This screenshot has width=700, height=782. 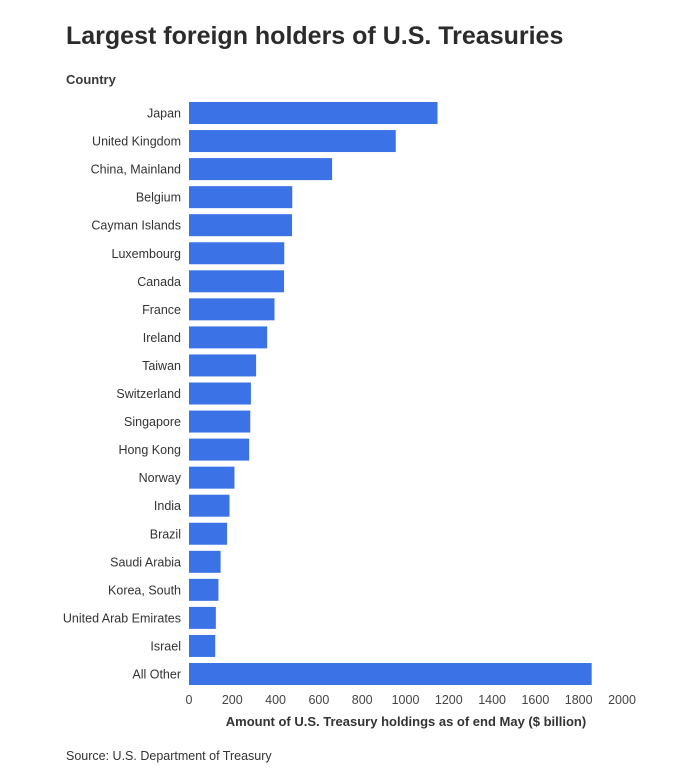 What do you see at coordinates (579, 700) in the screenshot?
I see `x-tick-label: 1800` at bounding box center [579, 700].